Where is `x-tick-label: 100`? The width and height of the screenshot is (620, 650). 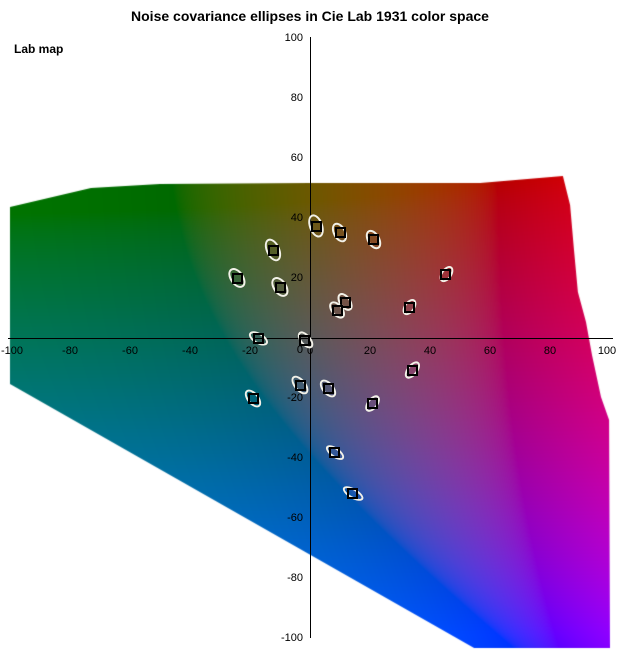 x-tick-label: 100 is located at coordinates (607, 351).